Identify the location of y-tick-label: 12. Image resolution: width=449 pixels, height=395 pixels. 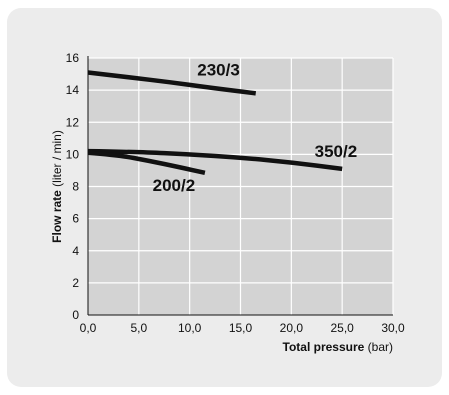
(73, 122).